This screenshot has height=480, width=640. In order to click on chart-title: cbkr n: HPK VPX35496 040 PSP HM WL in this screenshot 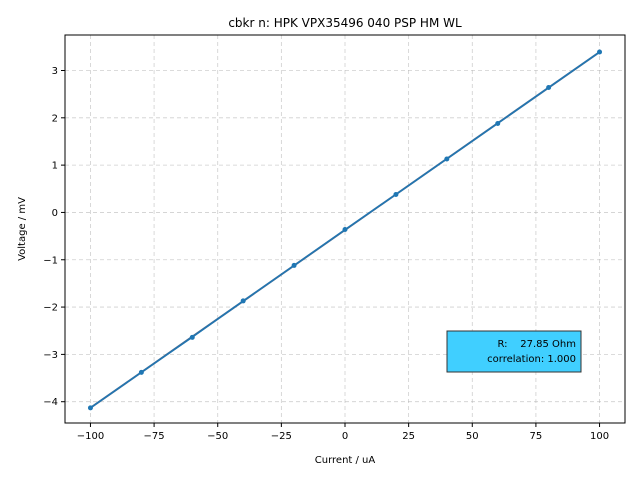, I will do `click(345, 23)`.